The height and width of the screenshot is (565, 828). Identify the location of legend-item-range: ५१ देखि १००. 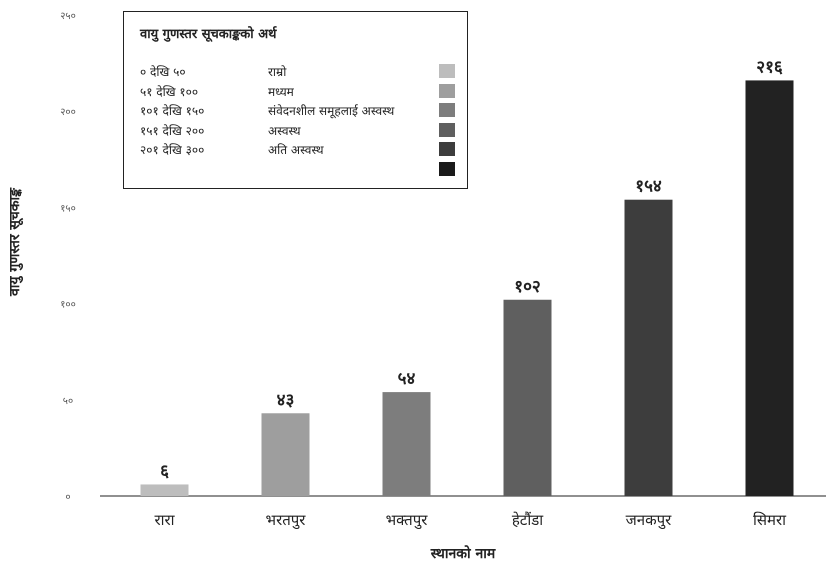
(169, 91).